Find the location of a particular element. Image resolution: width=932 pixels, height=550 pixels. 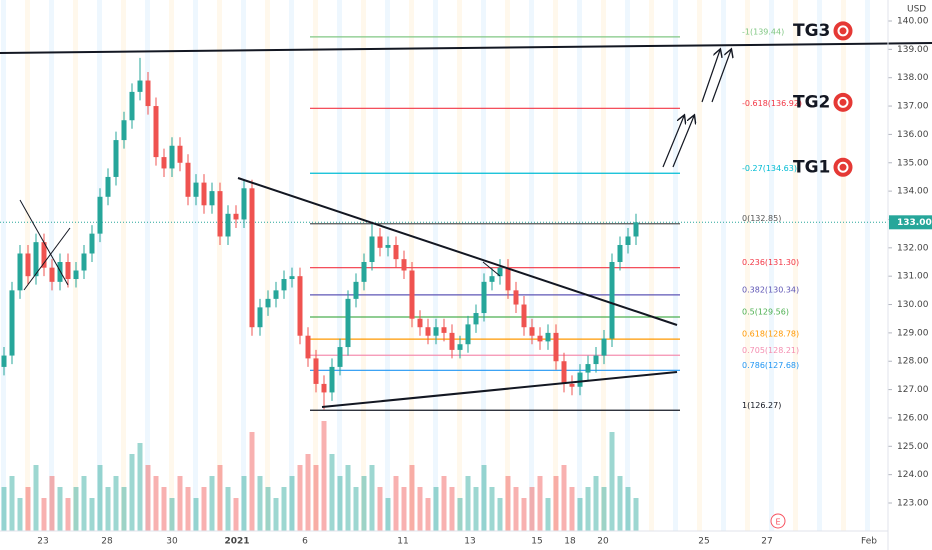

x-tick-label: 2021 is located at coordinates (236, 542).